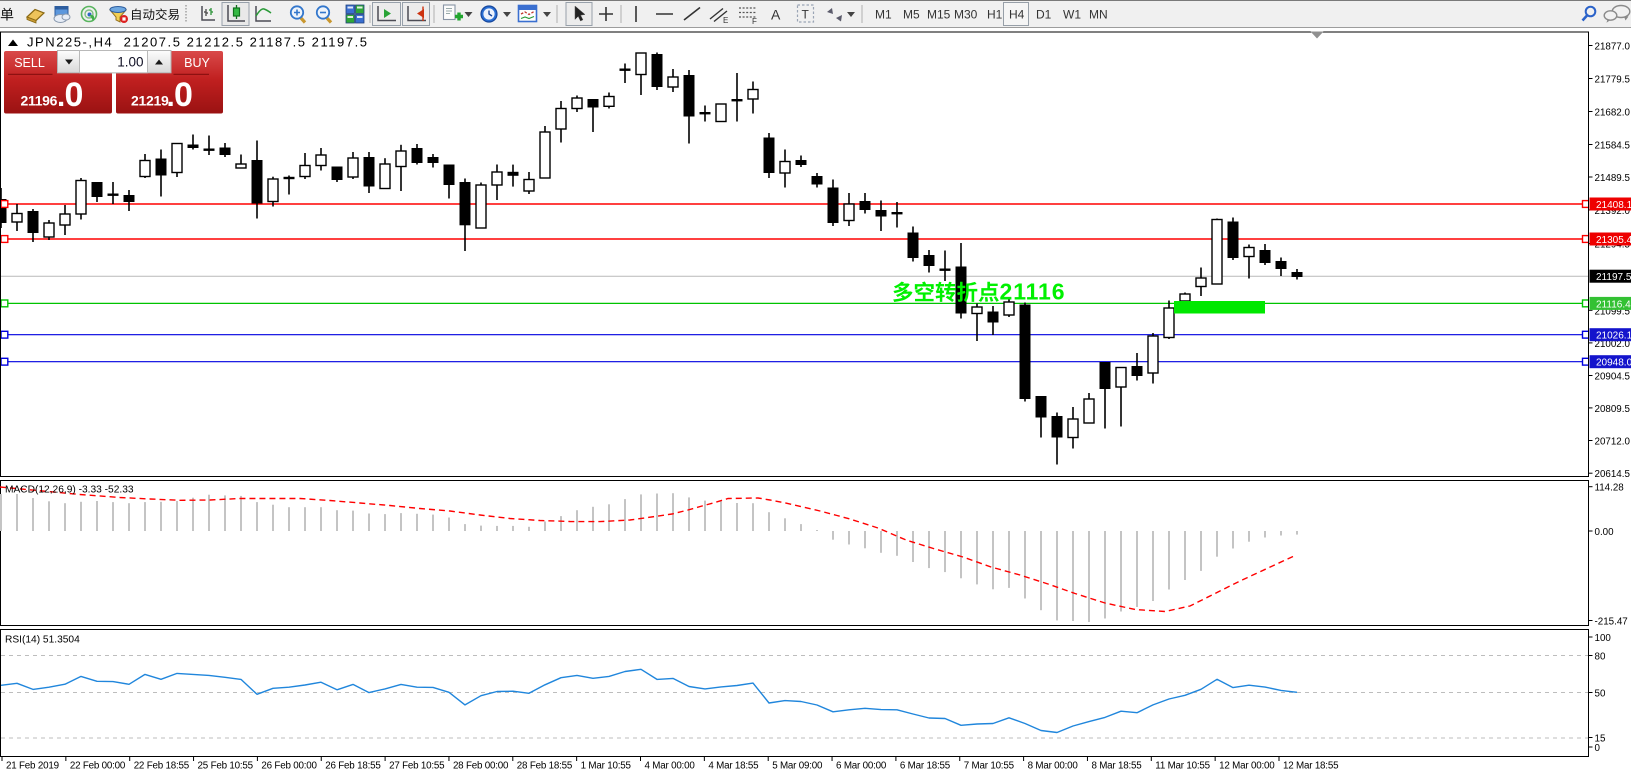 This screenshot has height=778, width=1631. I want to click on svg-text: 25 Feb 10:55, so click(226, 766).